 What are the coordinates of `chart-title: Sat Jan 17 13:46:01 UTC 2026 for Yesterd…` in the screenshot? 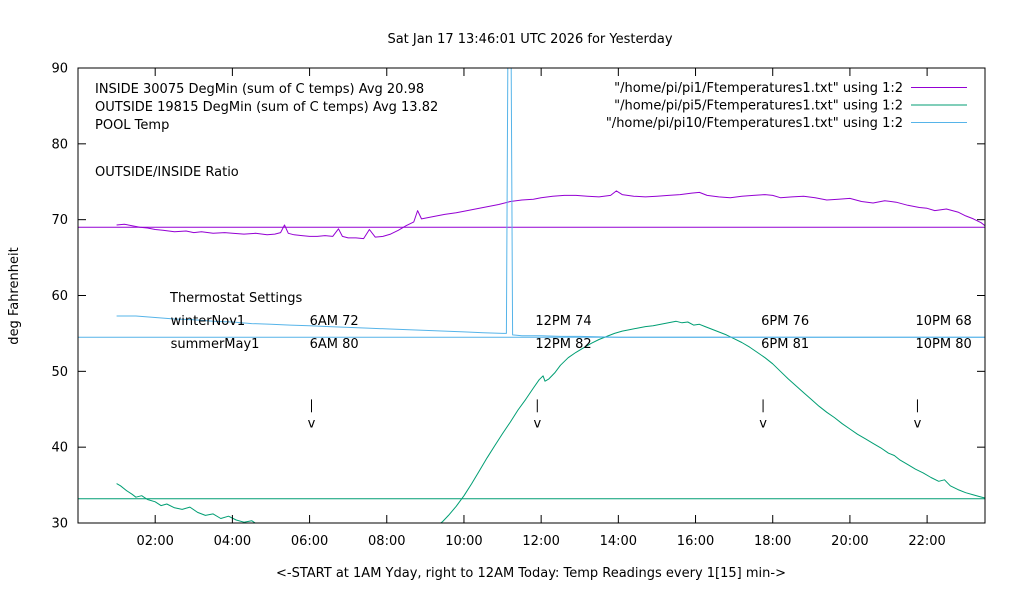 It's located at (529, 39).